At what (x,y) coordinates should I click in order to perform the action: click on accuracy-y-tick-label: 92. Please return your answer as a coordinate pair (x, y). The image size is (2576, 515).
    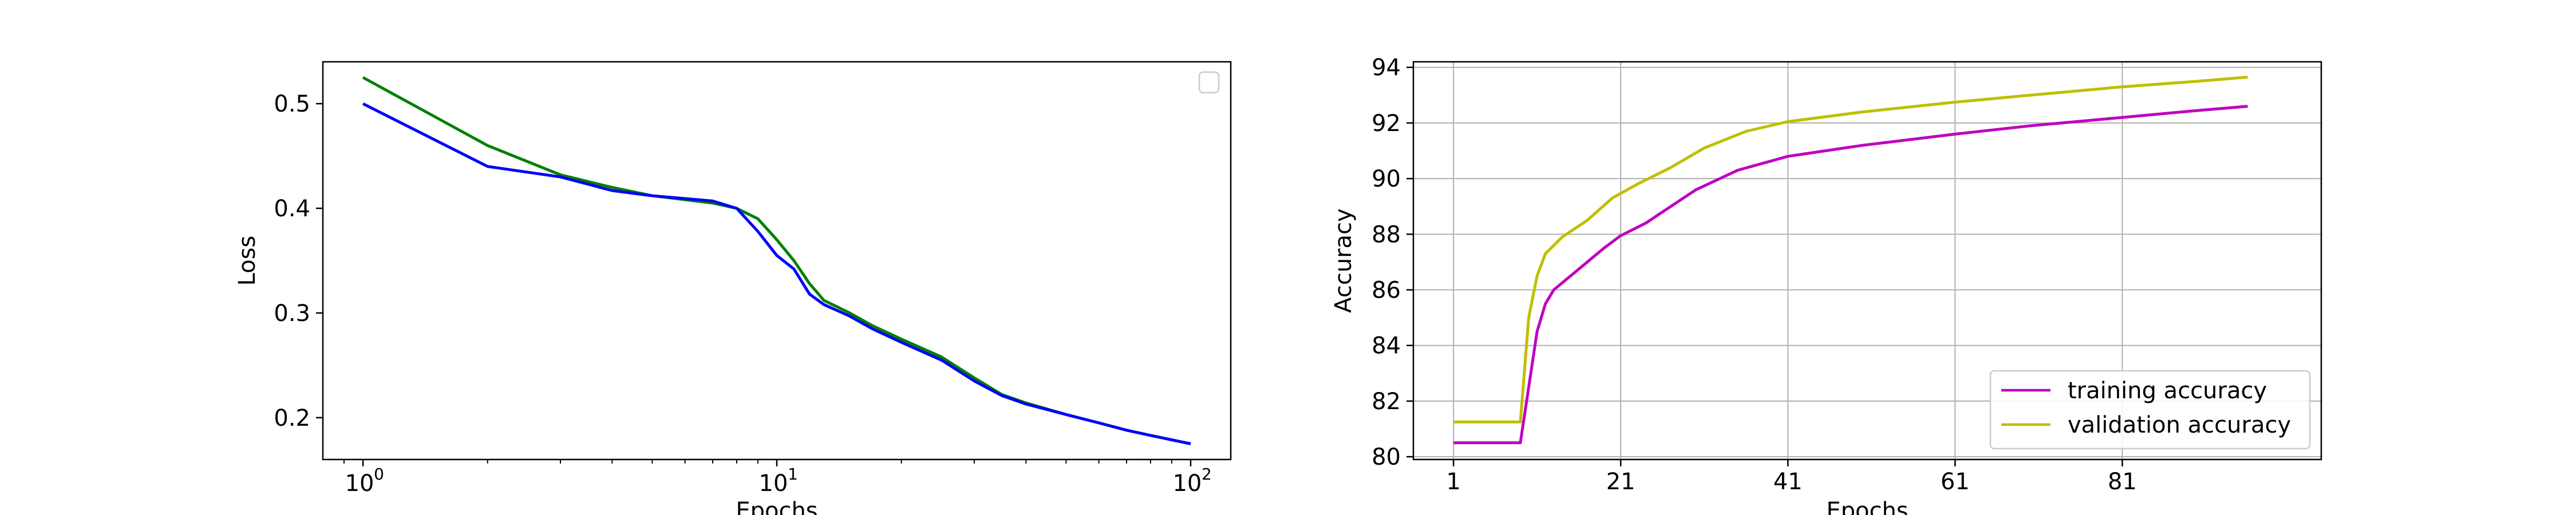
    Looking at the image, I should click on (1386, 123).